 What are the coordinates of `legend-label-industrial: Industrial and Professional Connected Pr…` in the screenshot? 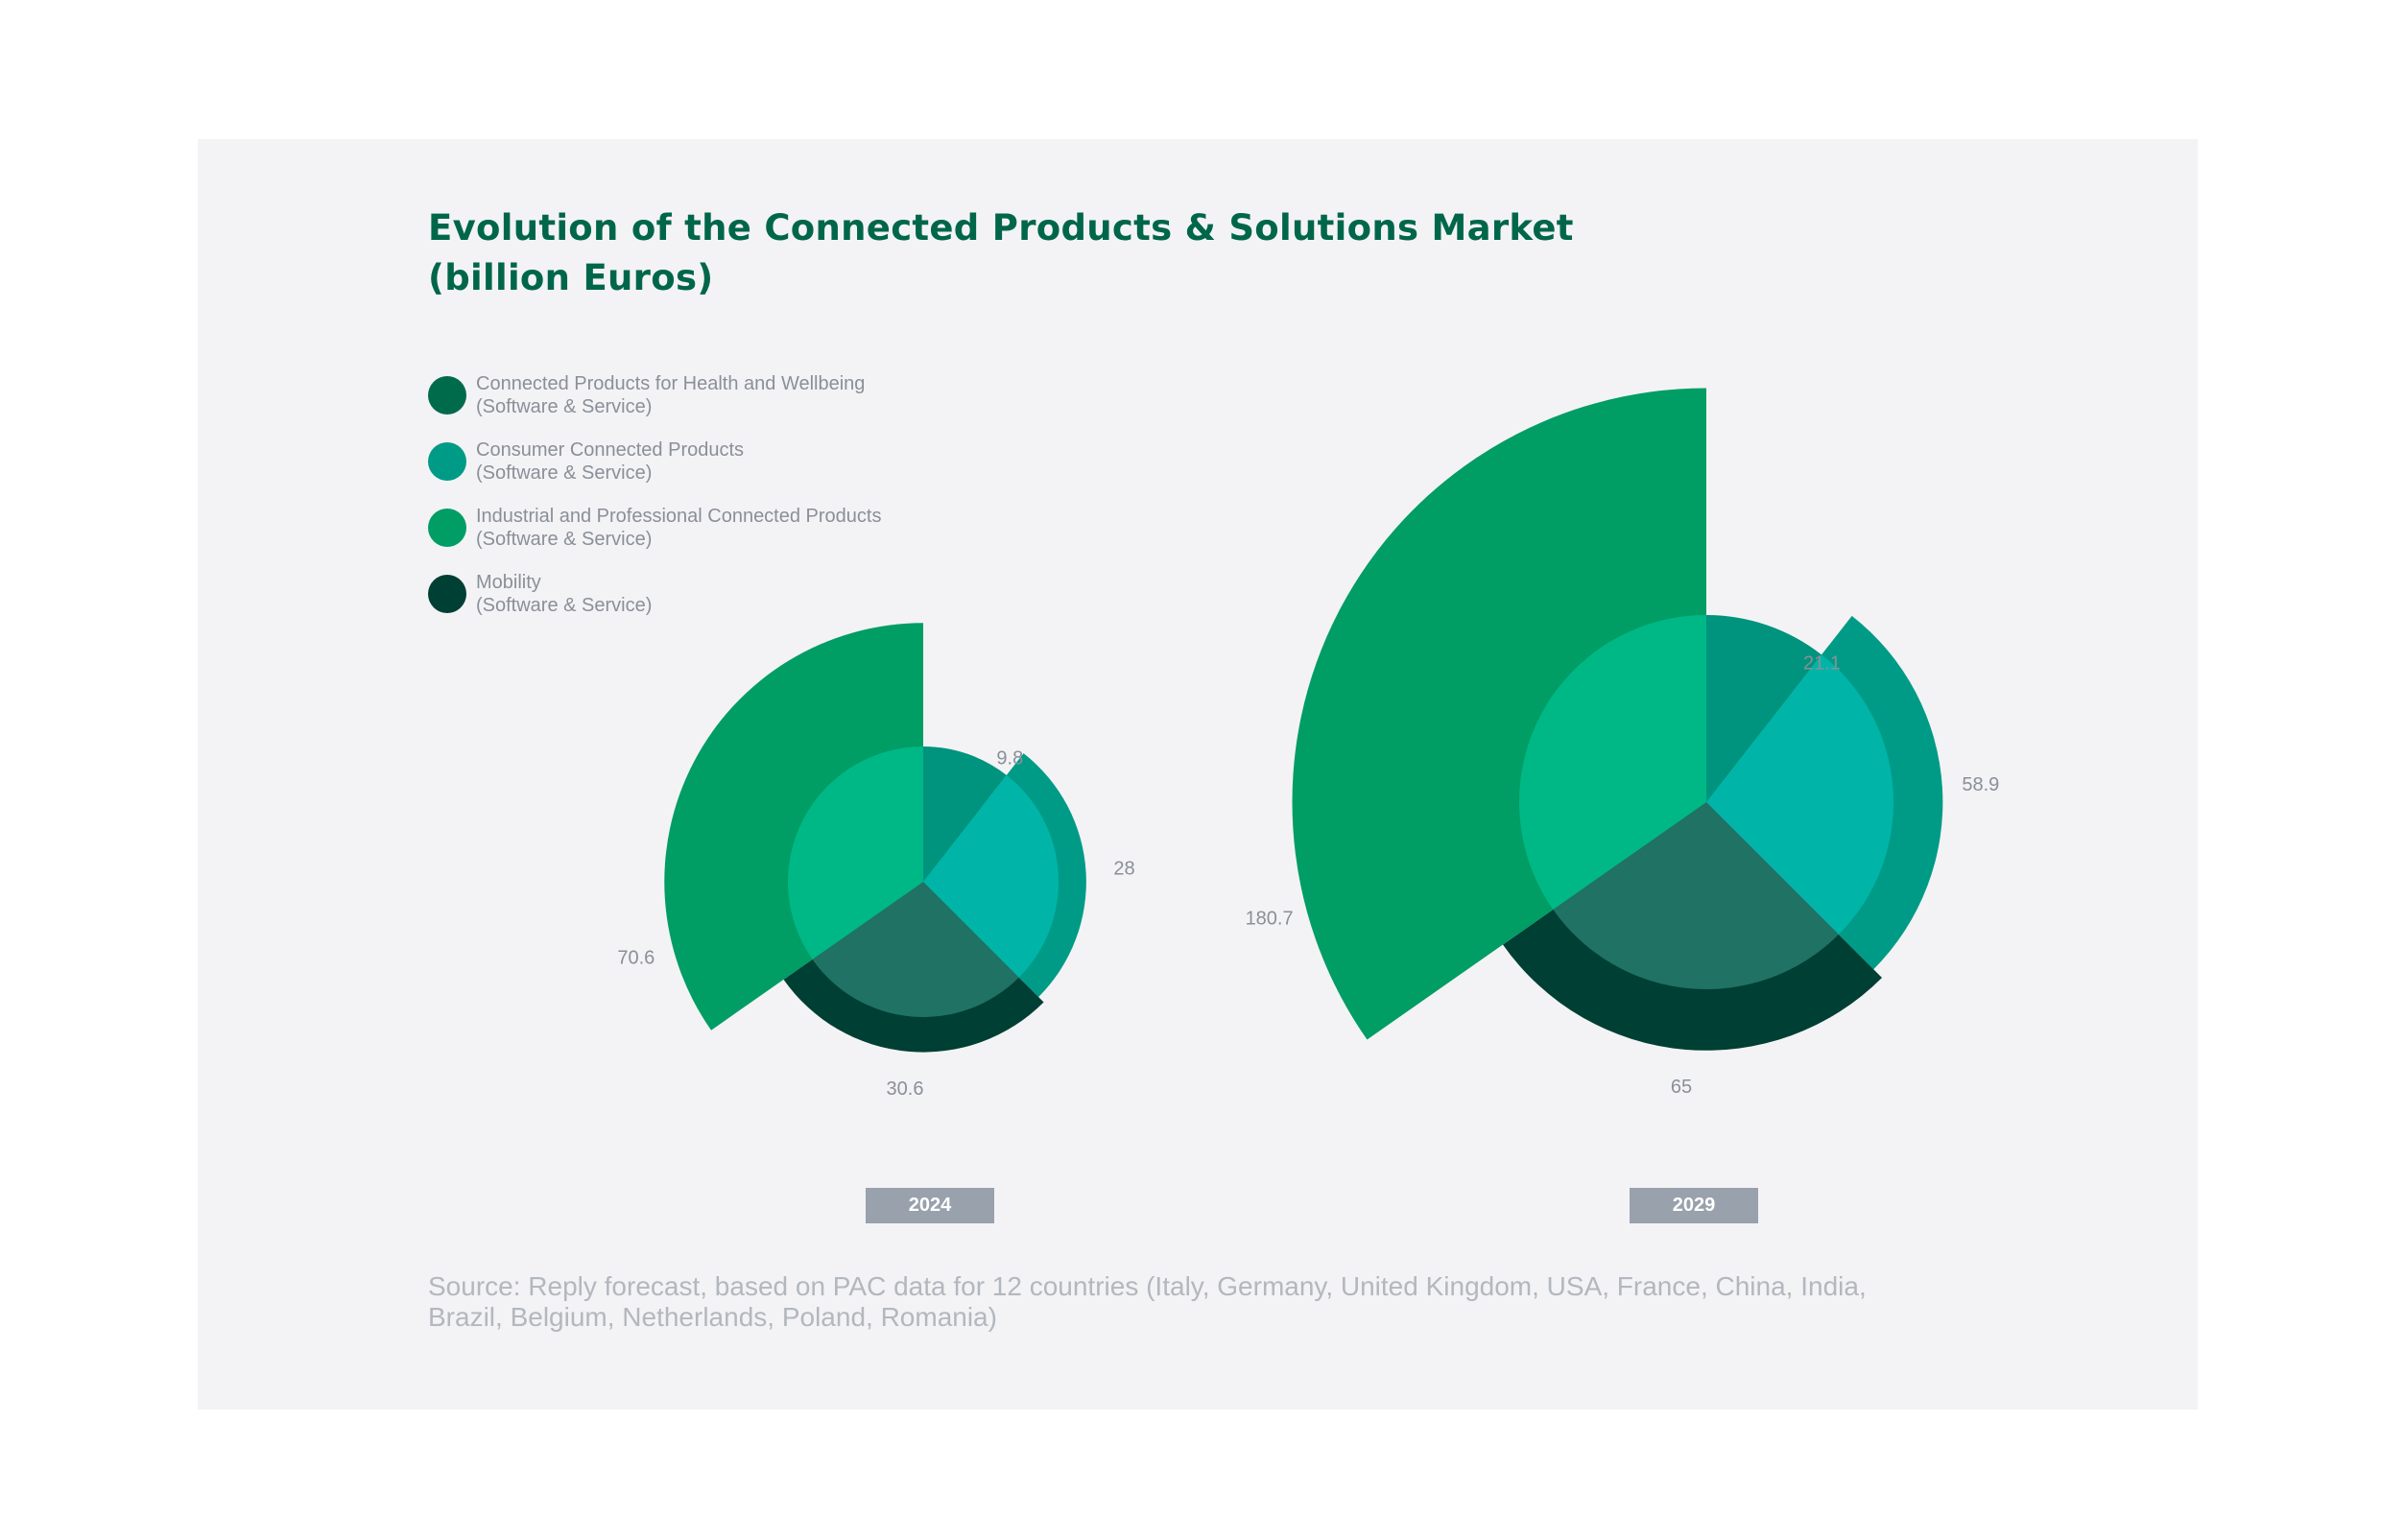 It's located at (679, 528).